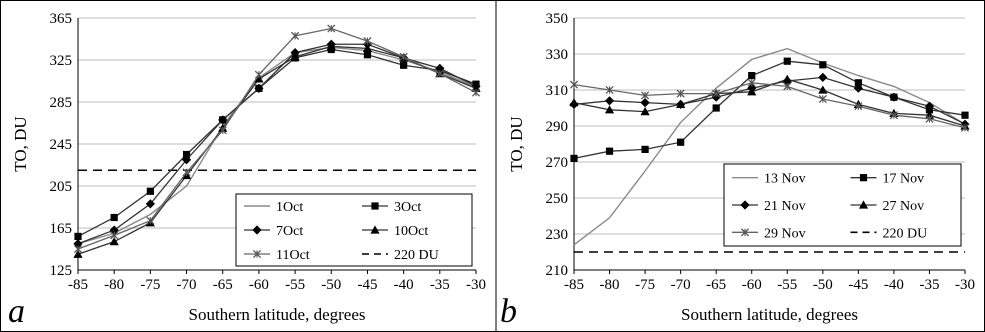  I want to click on legend-item: 27 Nov, so click(887, 206).